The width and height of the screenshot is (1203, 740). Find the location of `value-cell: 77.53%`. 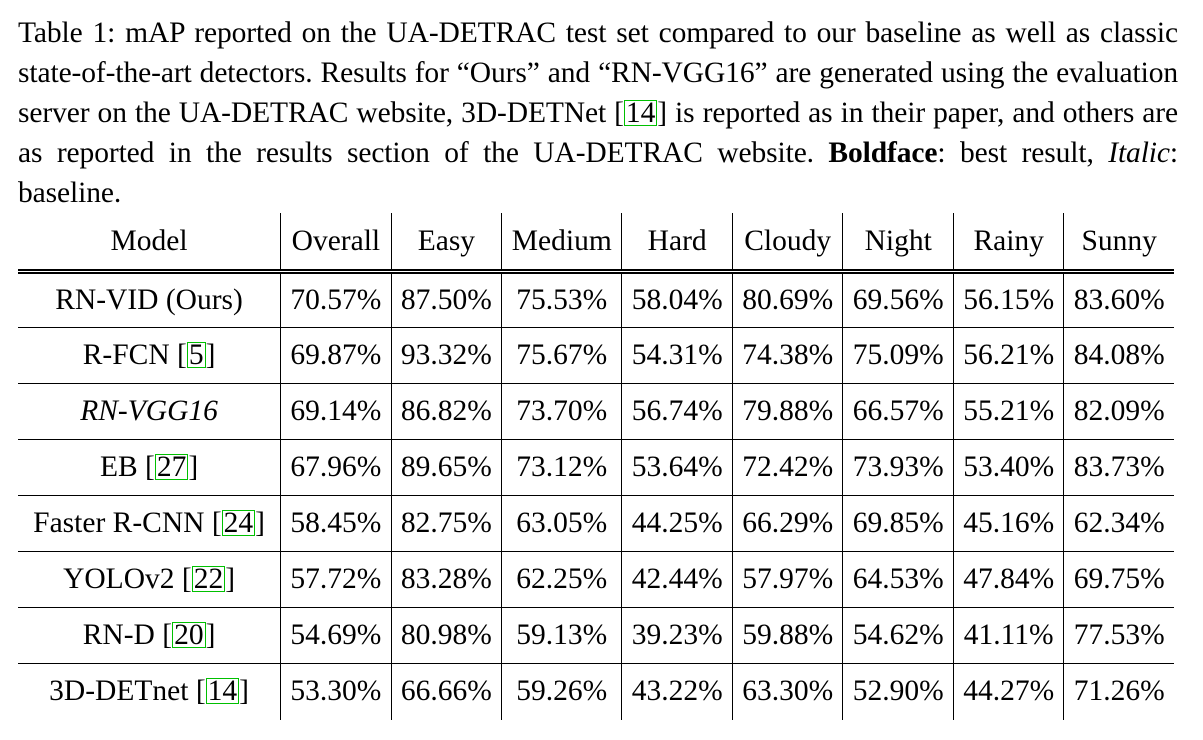

value-cell: 77.53% is located at coordinates (1118, 635).